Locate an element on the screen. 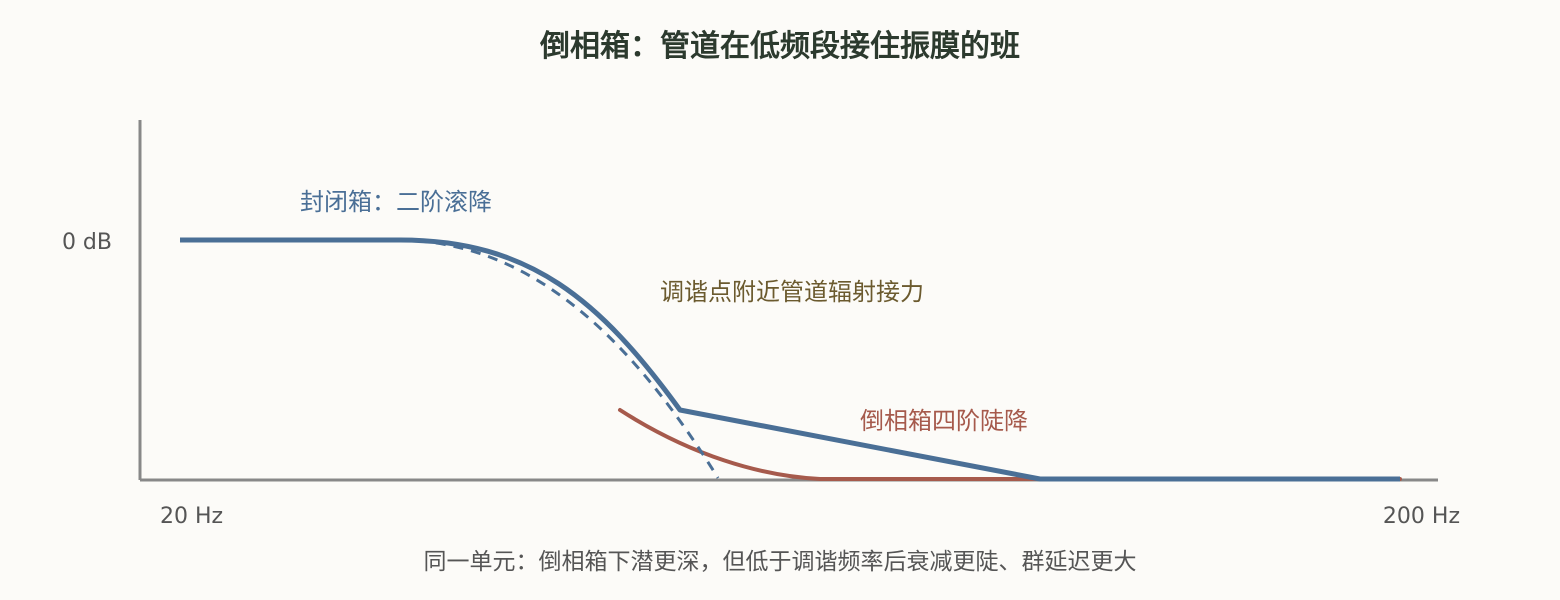 The width and height of the screenshot is (1560, 600). annotation-ported-box: 倒相箱四阶陡降 is located at coordinates (944, 421).